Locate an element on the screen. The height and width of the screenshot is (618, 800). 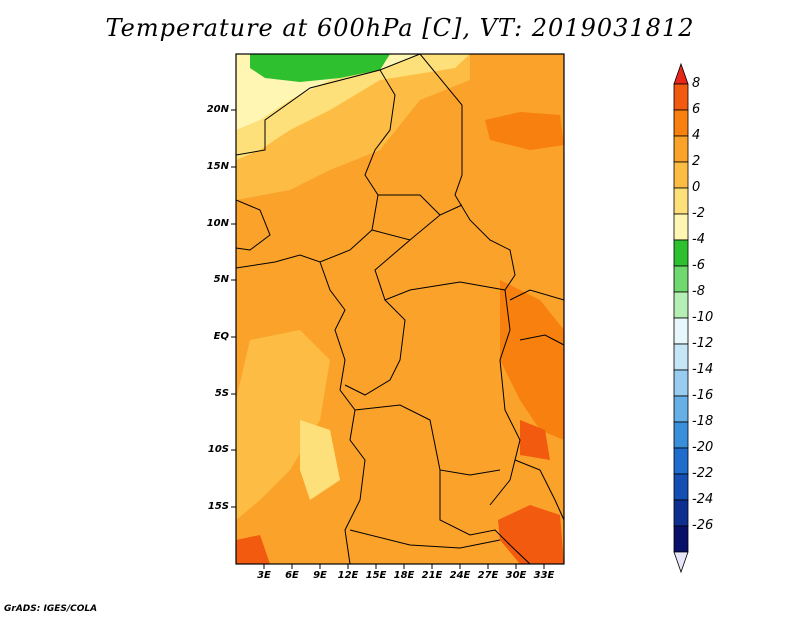
lon-label: 24E is located at coordinates (460, 575).